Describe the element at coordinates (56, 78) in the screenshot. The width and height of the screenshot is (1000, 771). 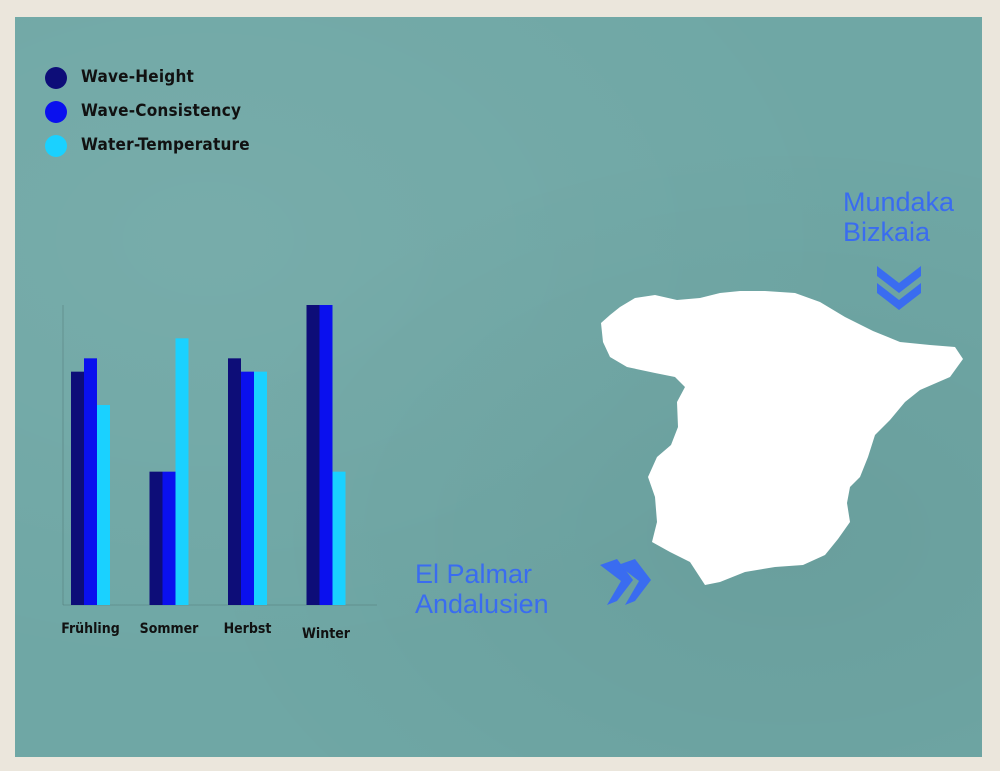
I see `legend-dot-wave-height` at that location.